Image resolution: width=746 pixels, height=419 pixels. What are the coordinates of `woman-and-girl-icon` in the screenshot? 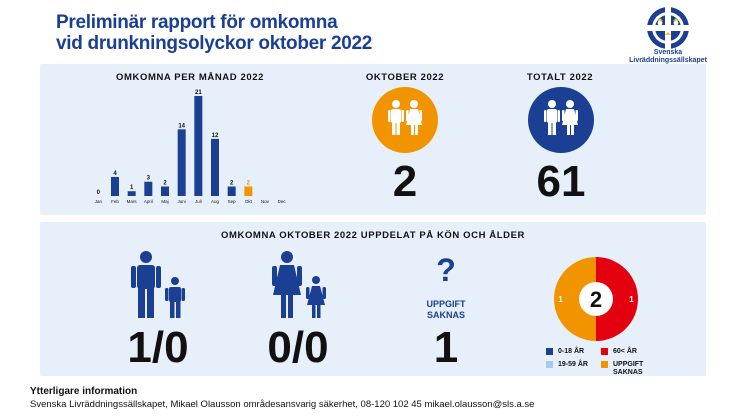 It's located at (299, 284).